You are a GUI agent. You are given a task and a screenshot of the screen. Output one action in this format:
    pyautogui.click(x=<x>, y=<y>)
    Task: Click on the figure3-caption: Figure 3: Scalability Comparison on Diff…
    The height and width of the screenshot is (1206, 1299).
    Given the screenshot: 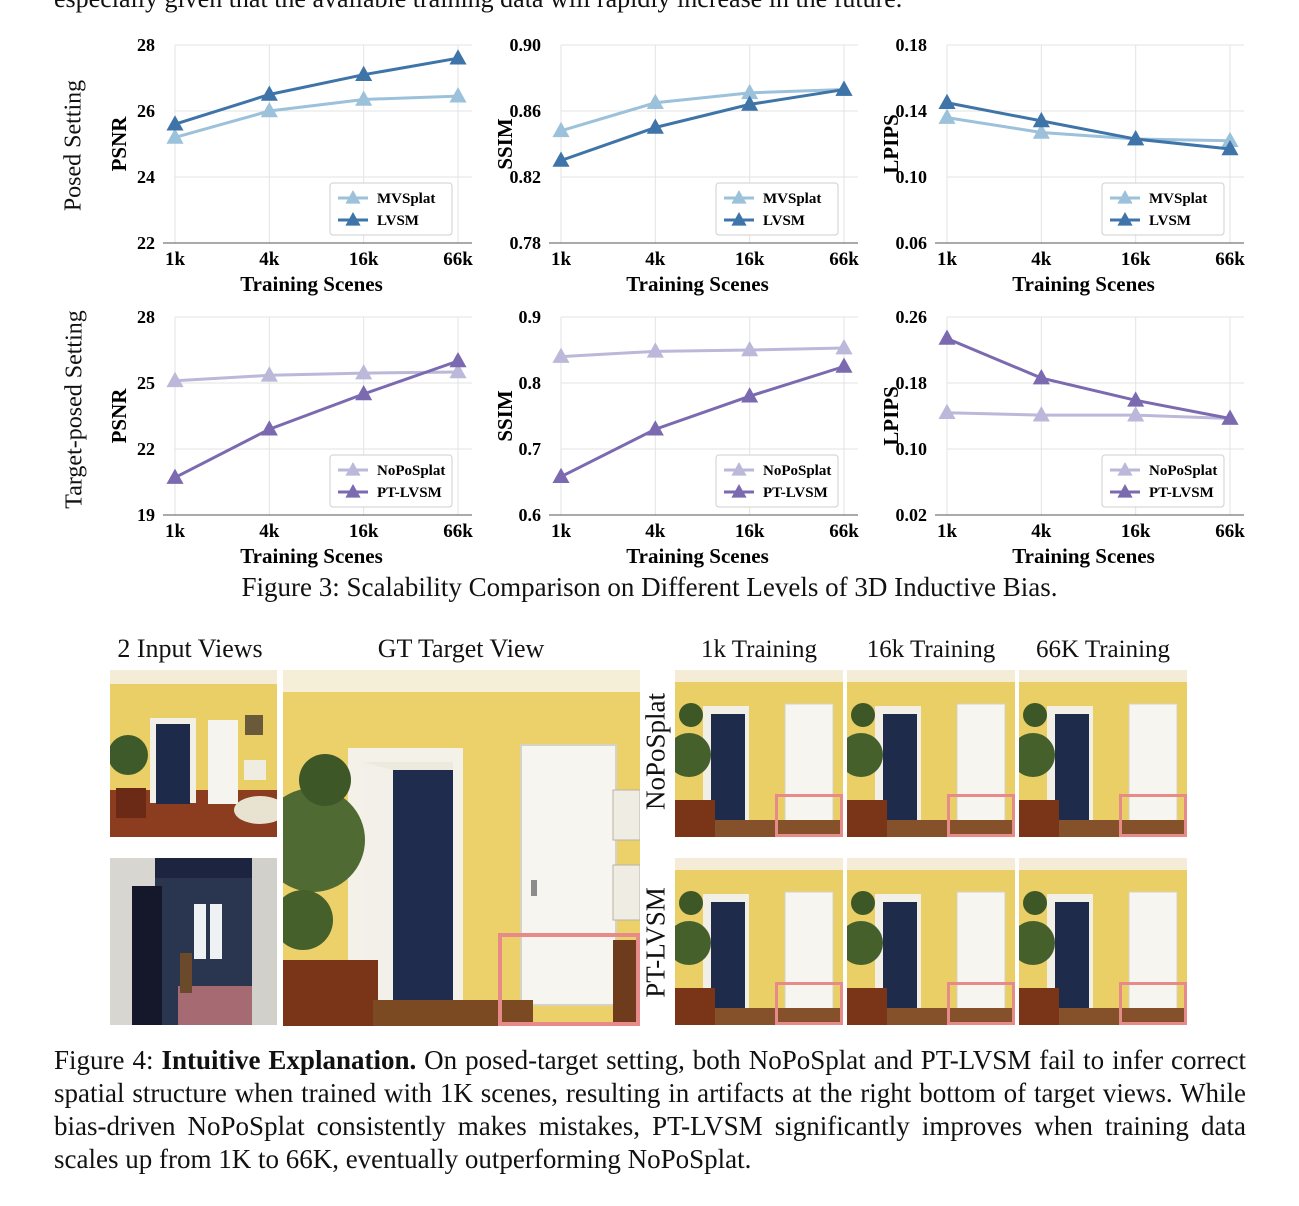 What is the action you would take?
    pyautogui.click(x=649, y=587)
    